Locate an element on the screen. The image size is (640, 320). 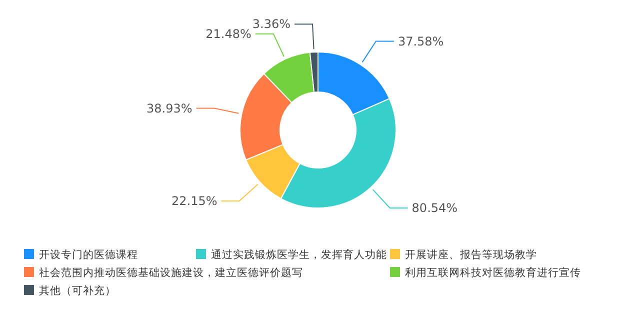
legend-label: 通过实践锻炼医学生，发挥育人功能 is located at coordinates (299, 254).